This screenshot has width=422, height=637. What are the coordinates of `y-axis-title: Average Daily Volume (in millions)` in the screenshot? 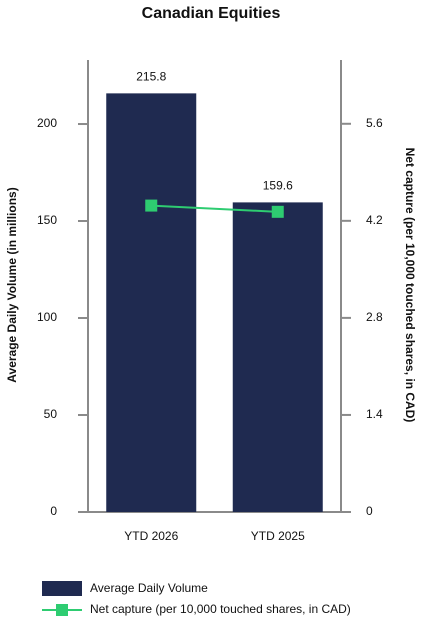 It's located at (12, 284).